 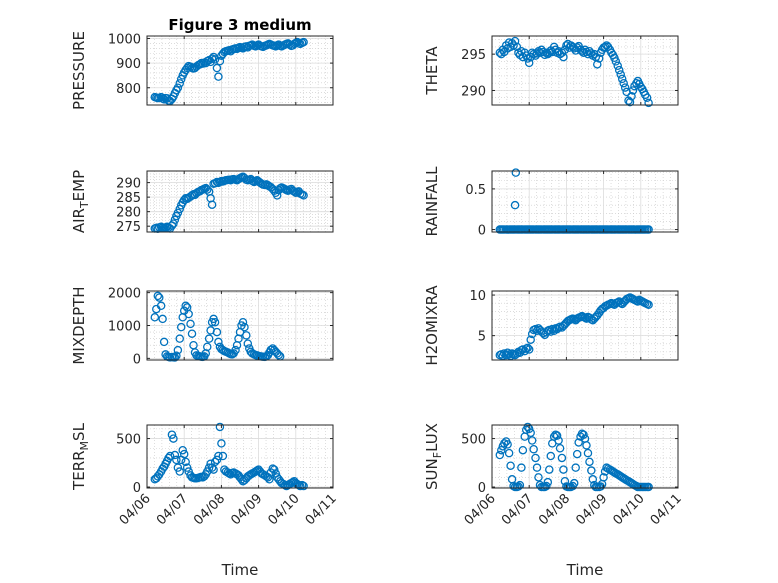 What do you see at coordinates (172, 509) in the screenshot?
I see `x-tick-label: 04/07` at bounding box center [172, 509].